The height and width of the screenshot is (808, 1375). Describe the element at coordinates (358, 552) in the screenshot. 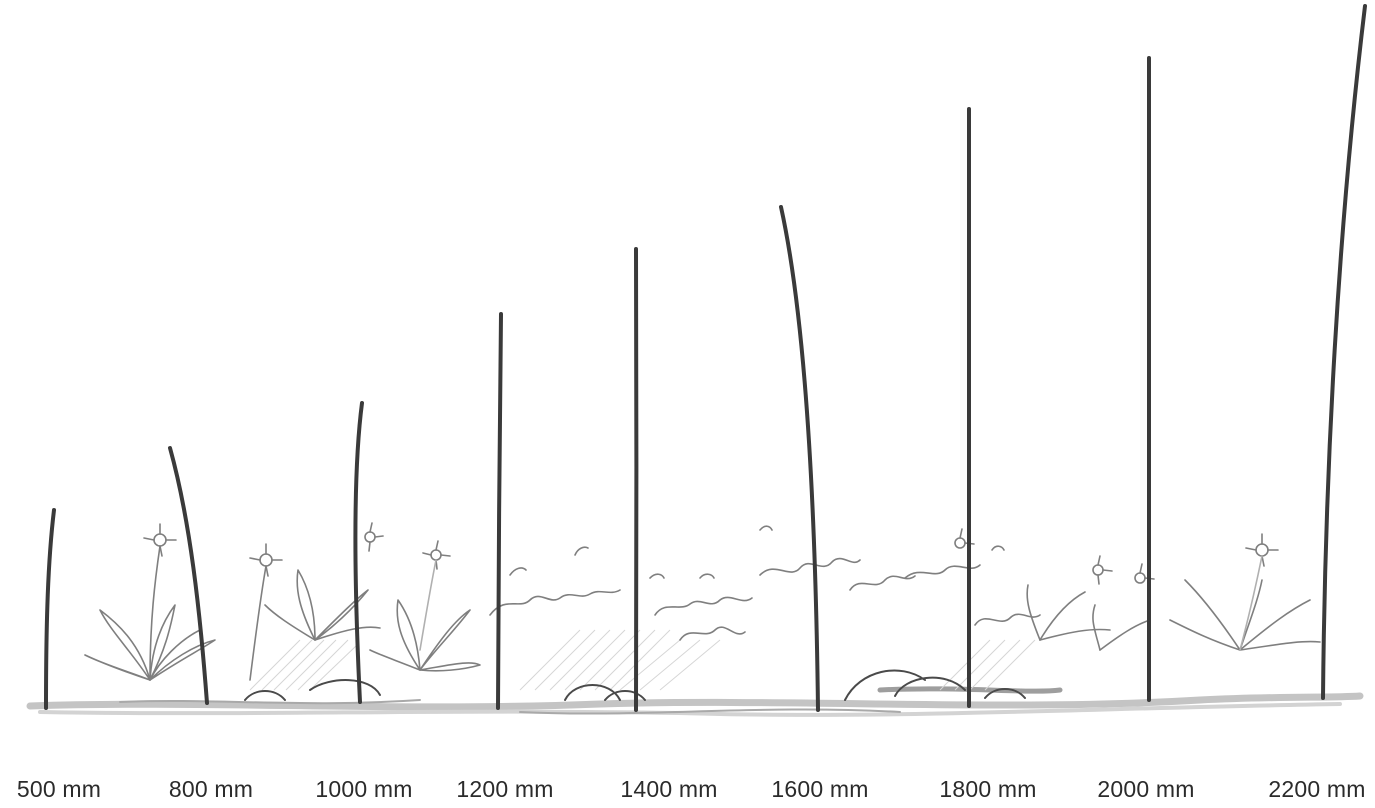

I see `stake-1000-mm` at that location.